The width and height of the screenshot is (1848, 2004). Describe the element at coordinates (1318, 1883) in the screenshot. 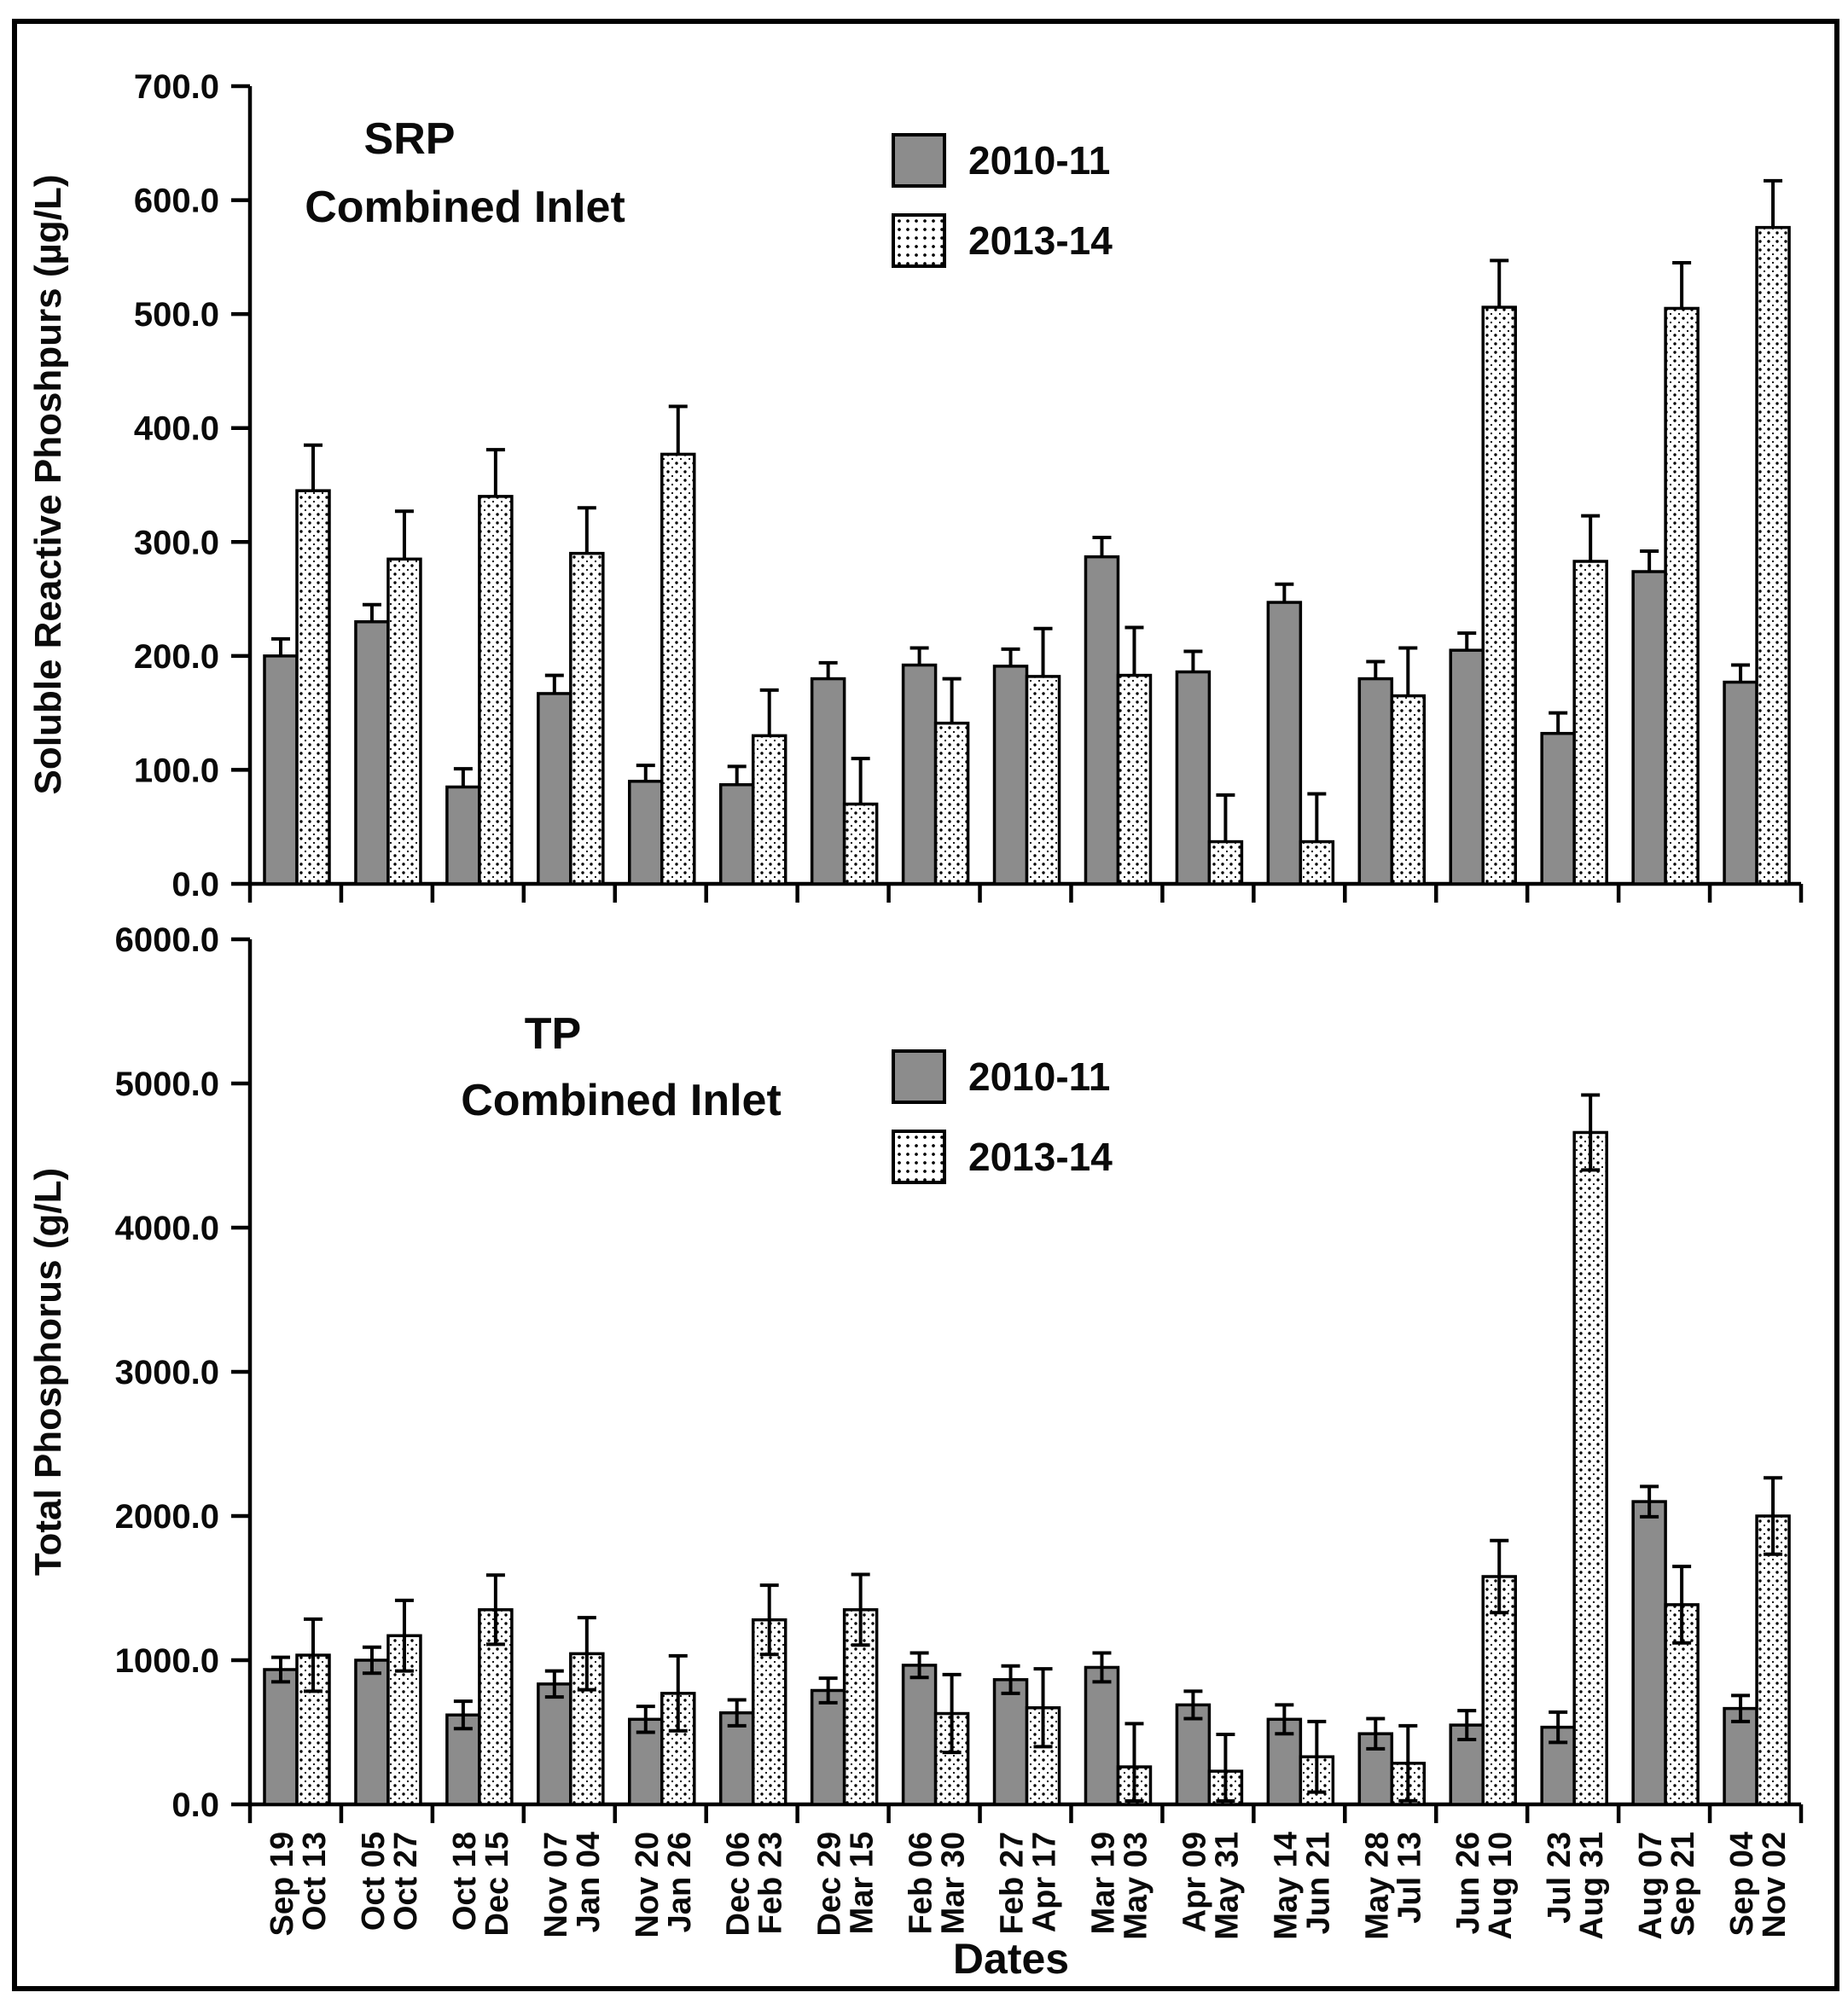

I see `x-date-label: Jun 21` at that location.